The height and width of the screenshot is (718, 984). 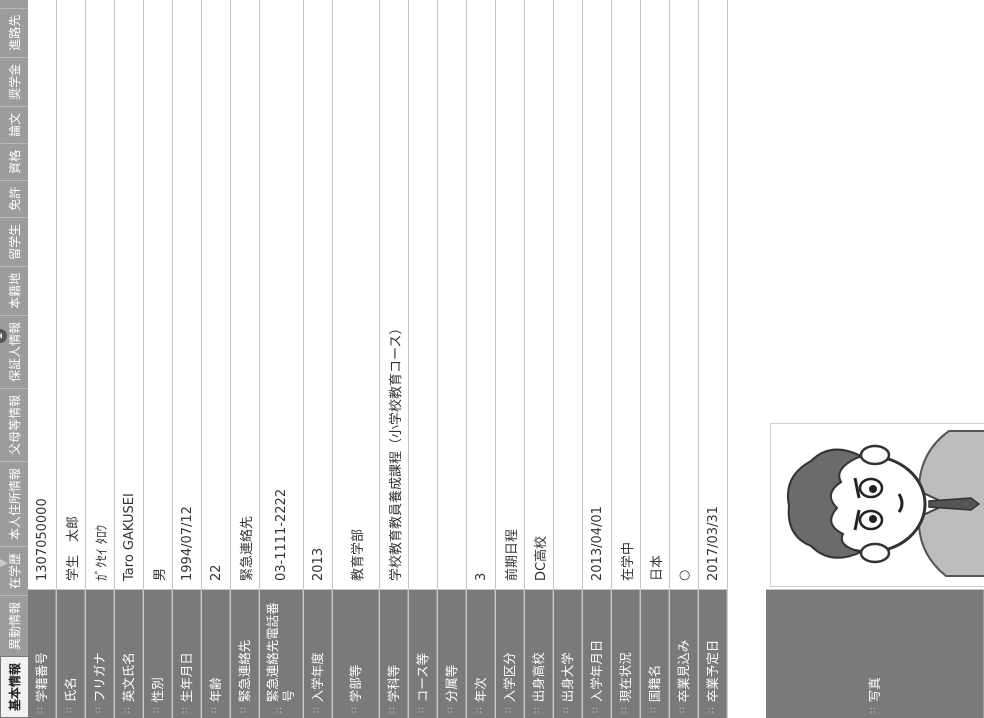 I want to click on tab-scholarship: 奨学金, so click(x=14, y=81).